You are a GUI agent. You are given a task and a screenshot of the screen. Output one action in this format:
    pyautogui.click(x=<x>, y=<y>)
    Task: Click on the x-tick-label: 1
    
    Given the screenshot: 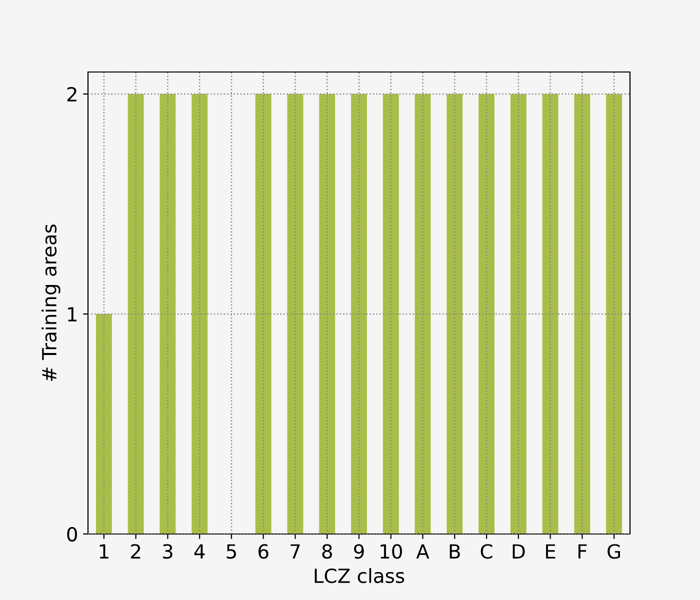 What is the action you would take?
    pyautogui.click(x=104, y=551)
    